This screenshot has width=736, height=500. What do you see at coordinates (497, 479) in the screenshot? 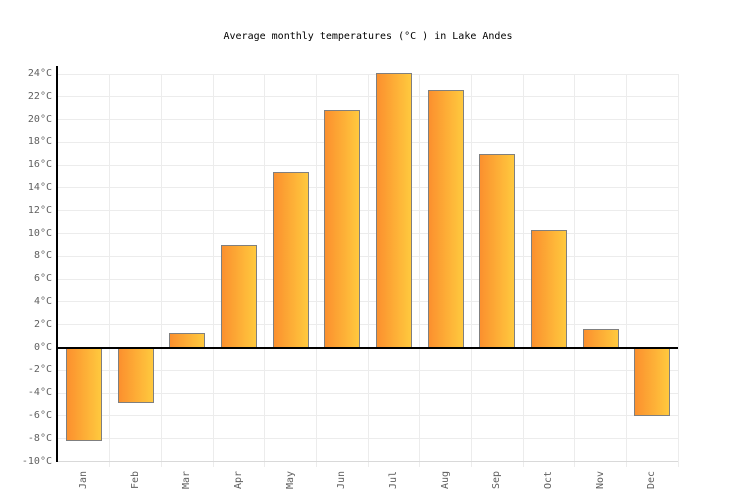
I see `x-tick-label: Sep` at bounding box center [497, 479].